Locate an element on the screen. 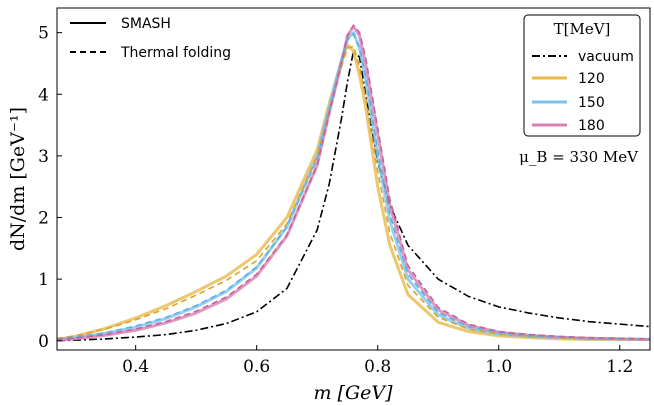 This screenshot has height=406, width=654. y-tick-label: 1 is located at coordinates (43, 280).